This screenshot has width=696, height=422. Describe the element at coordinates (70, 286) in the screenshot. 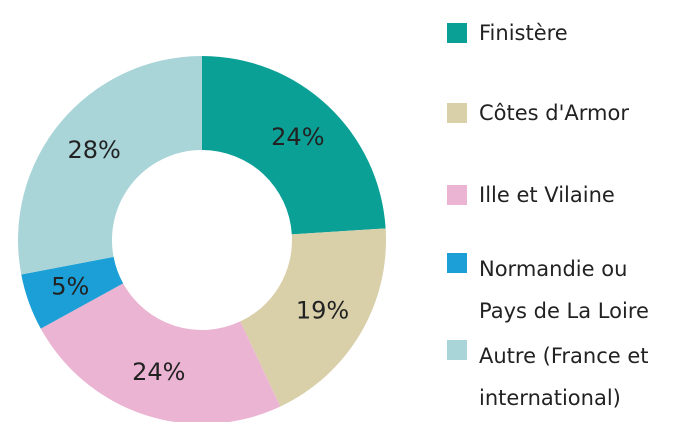

I see `data-label: 5%` at that location.